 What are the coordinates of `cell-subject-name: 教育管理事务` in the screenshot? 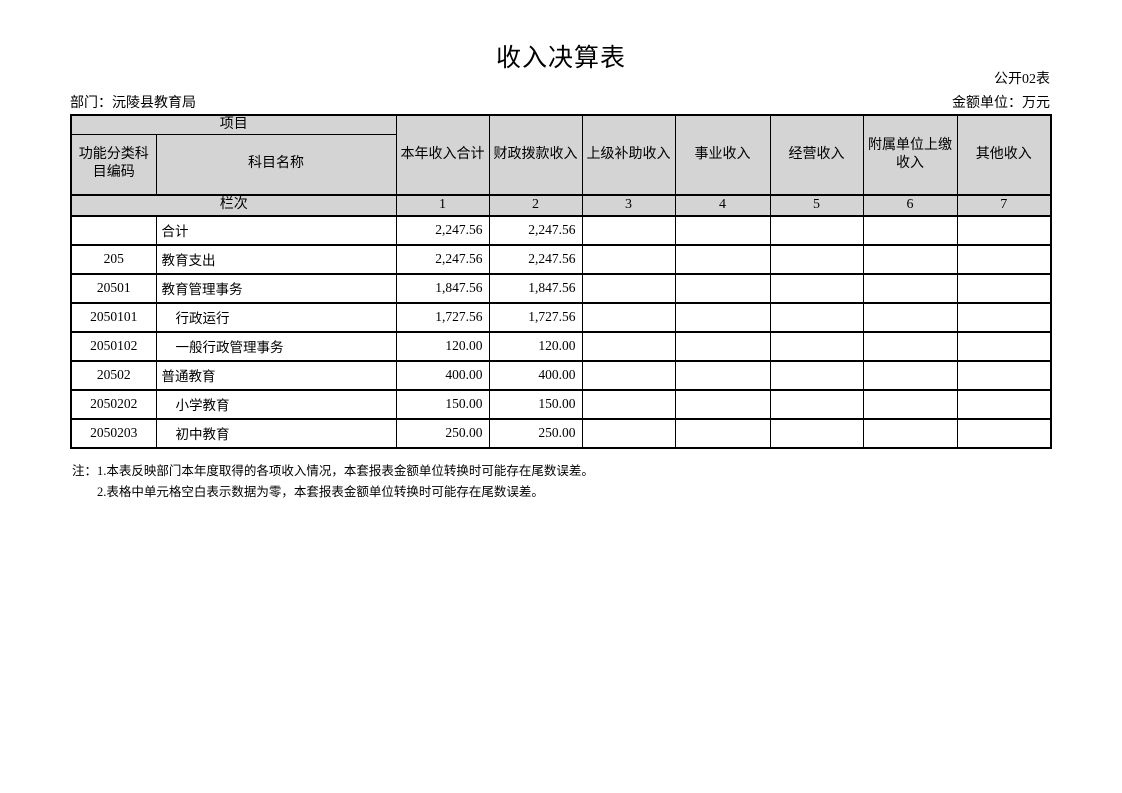 It's located at (276, 288).